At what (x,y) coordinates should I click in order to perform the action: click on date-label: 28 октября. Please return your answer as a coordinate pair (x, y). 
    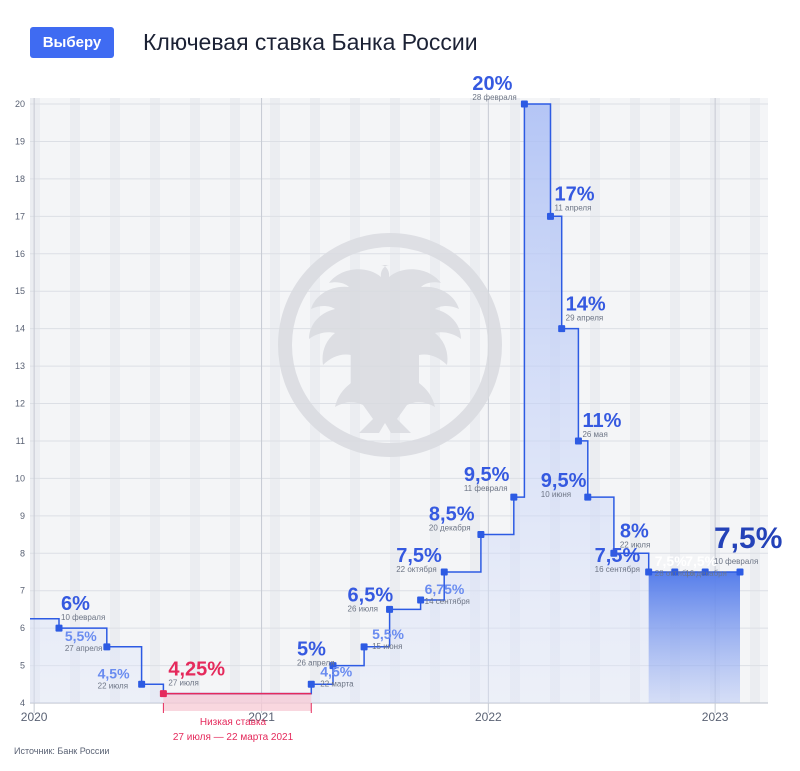
    Looking at the image, I should click on (675, 573).